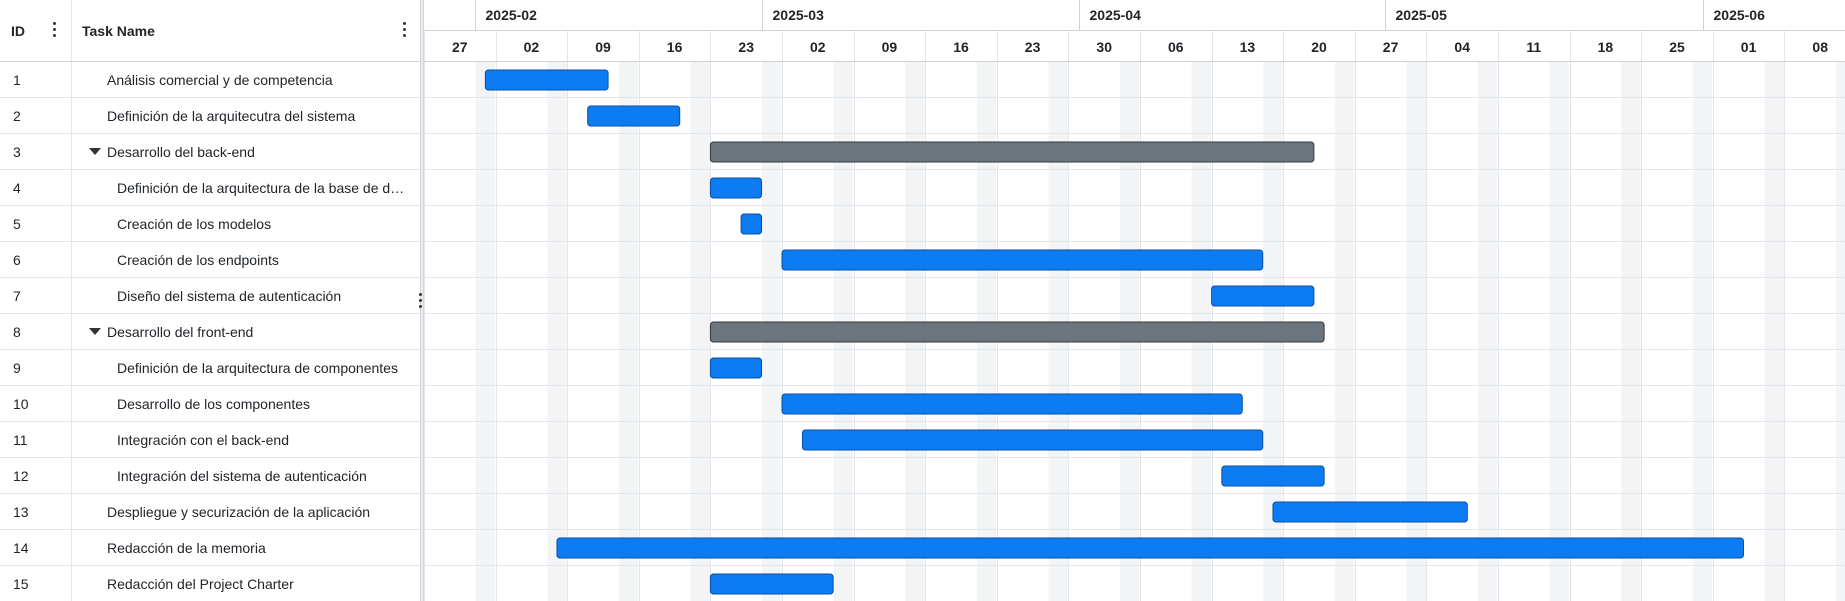 The height and width of the screenshot is (601, 1845). I want to click on task-name: Integración con el back-end, so click(203, 440).